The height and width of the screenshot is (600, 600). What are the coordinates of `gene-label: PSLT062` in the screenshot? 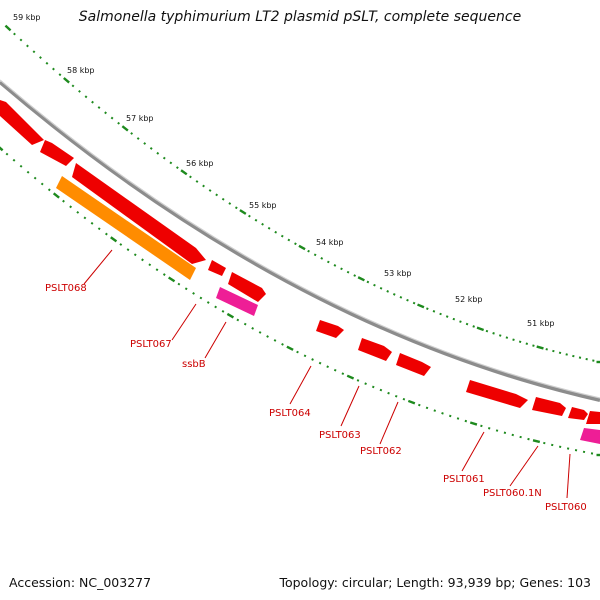 It's located at (381, 451).